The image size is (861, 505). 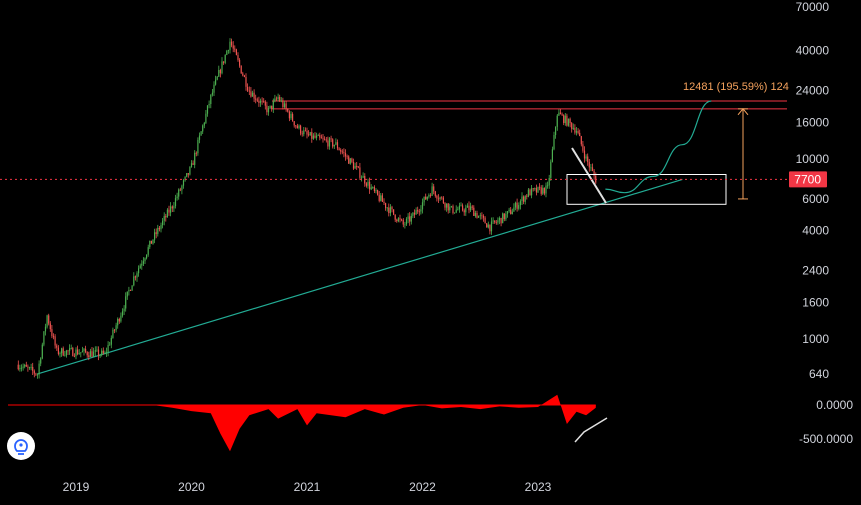 What do you see at coordinates (813, 7) in the screenshot?
I see `price-tick-label: 70000` at bounding box center [813, 7].